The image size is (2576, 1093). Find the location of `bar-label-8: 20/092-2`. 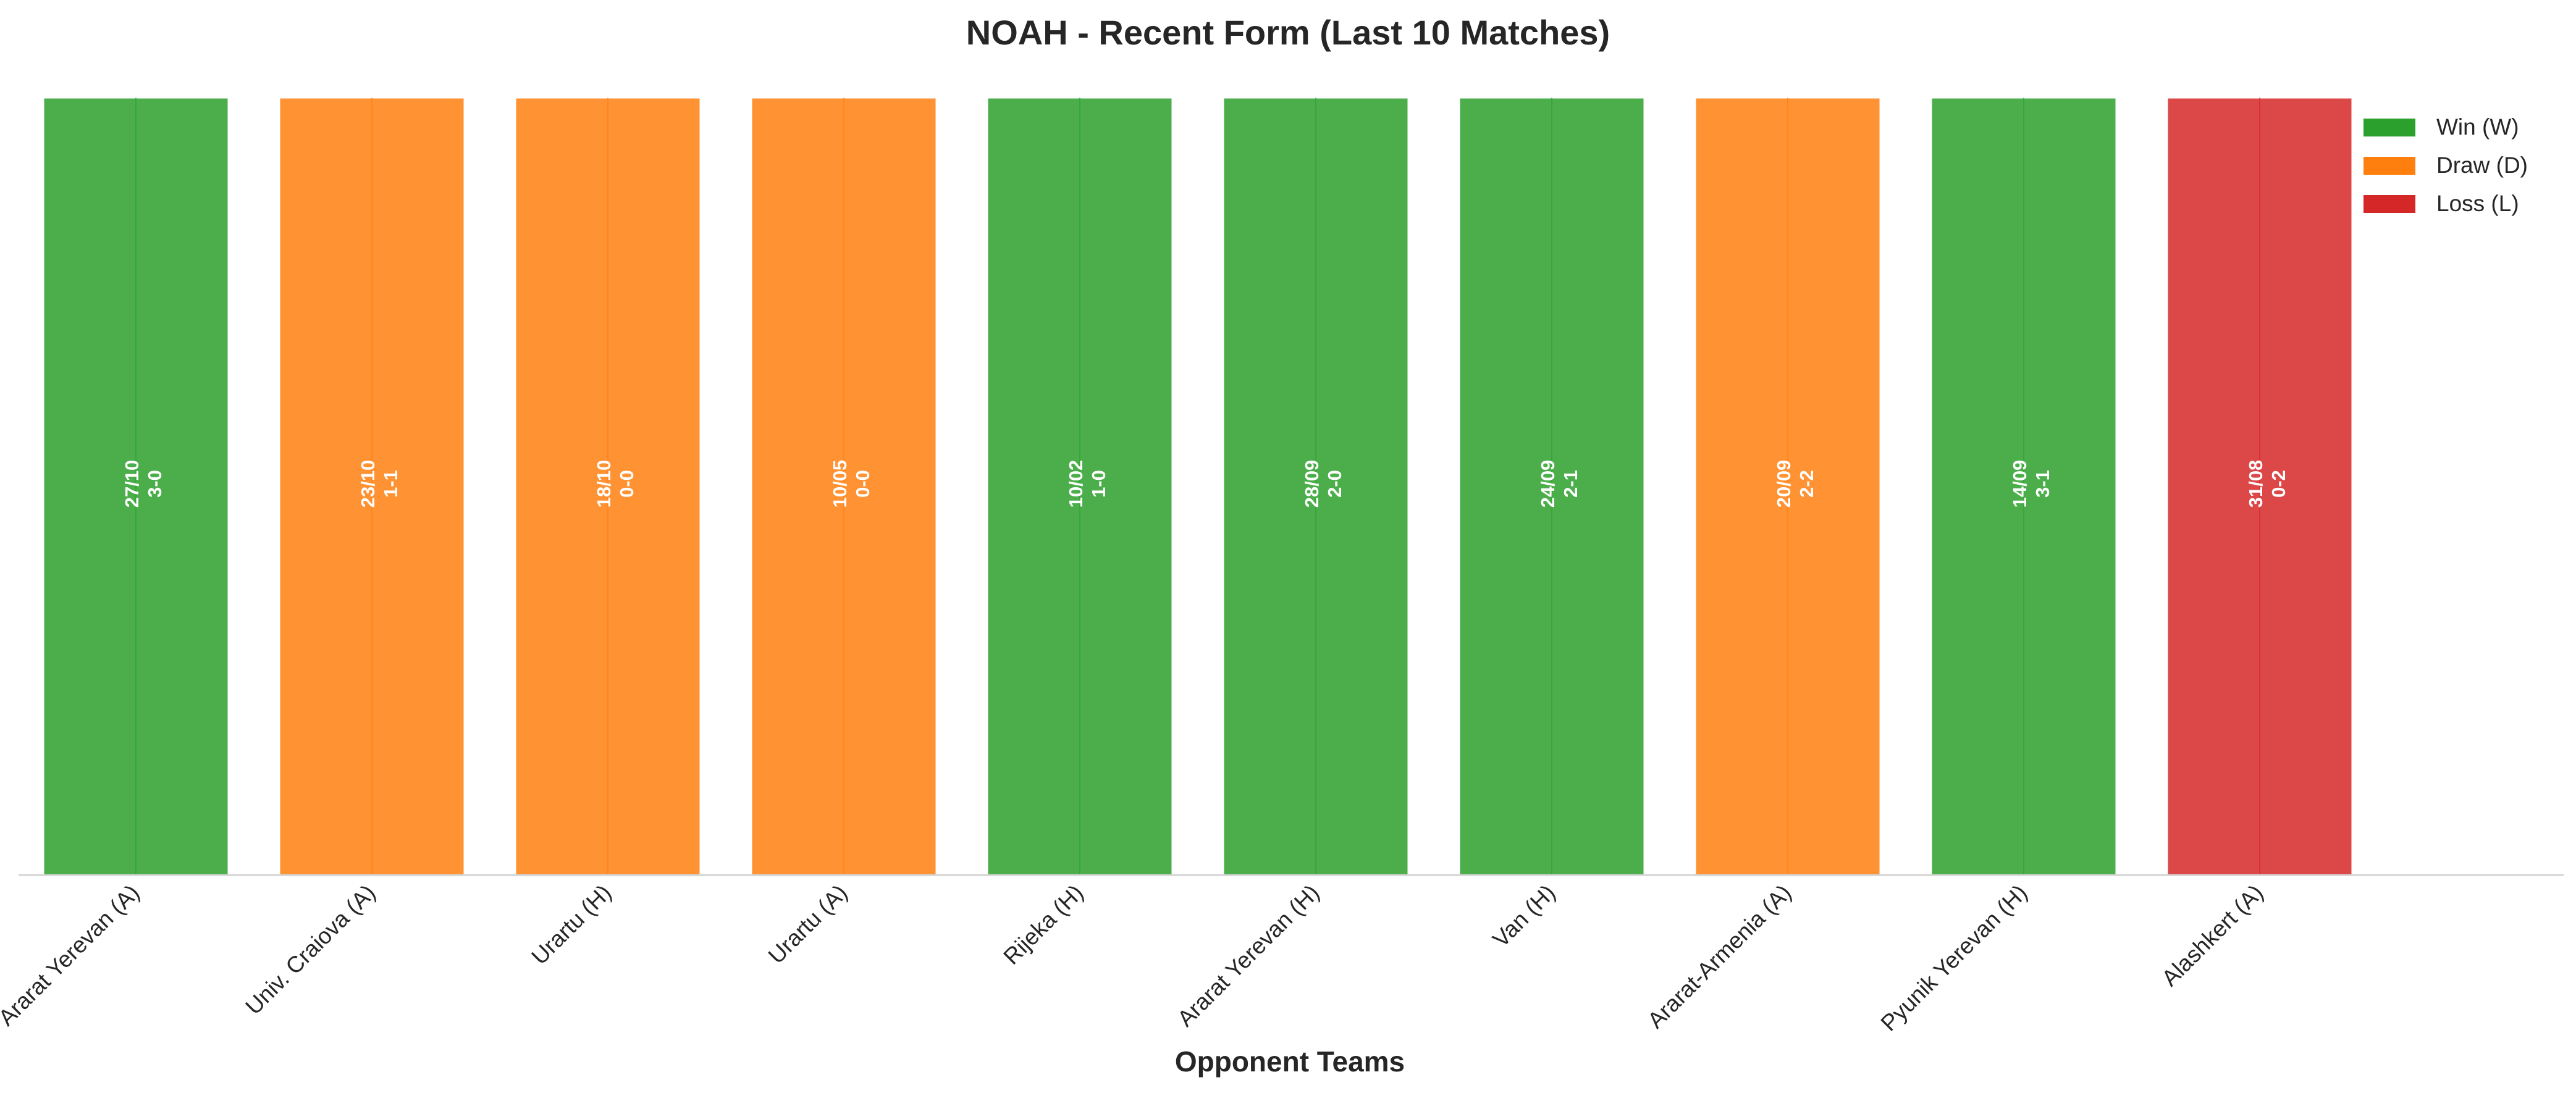

bar-label-8: 20/092-2 is located at coordinates (1795, 484).